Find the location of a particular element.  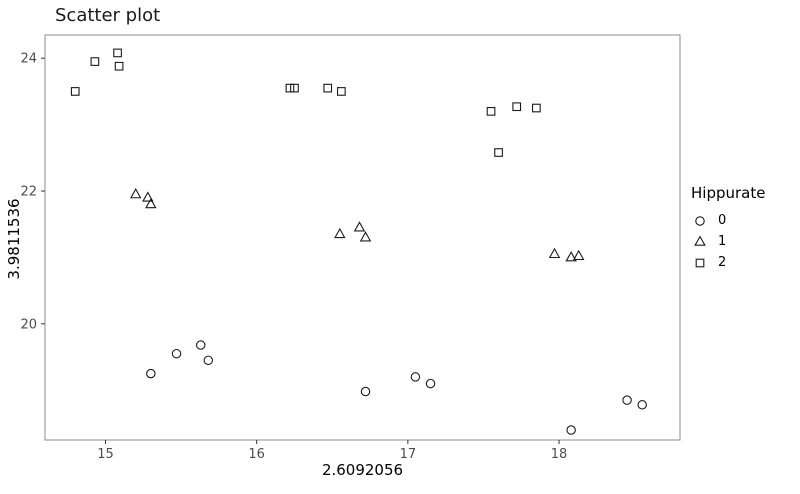

y-axis-tick-label: 20 is located at coordinates (28, 324).